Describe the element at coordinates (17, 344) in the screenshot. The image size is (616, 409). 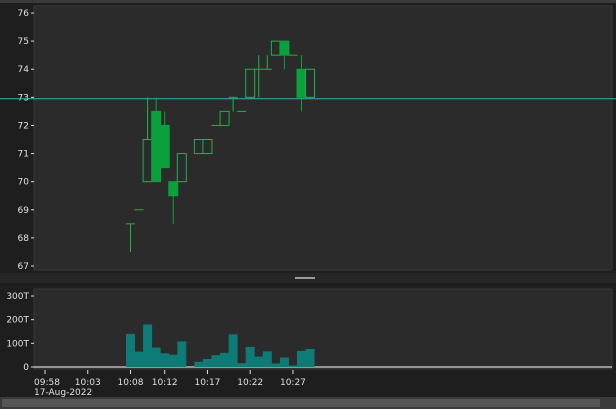
I see `volume-y-tick-label: 100T` at that location.